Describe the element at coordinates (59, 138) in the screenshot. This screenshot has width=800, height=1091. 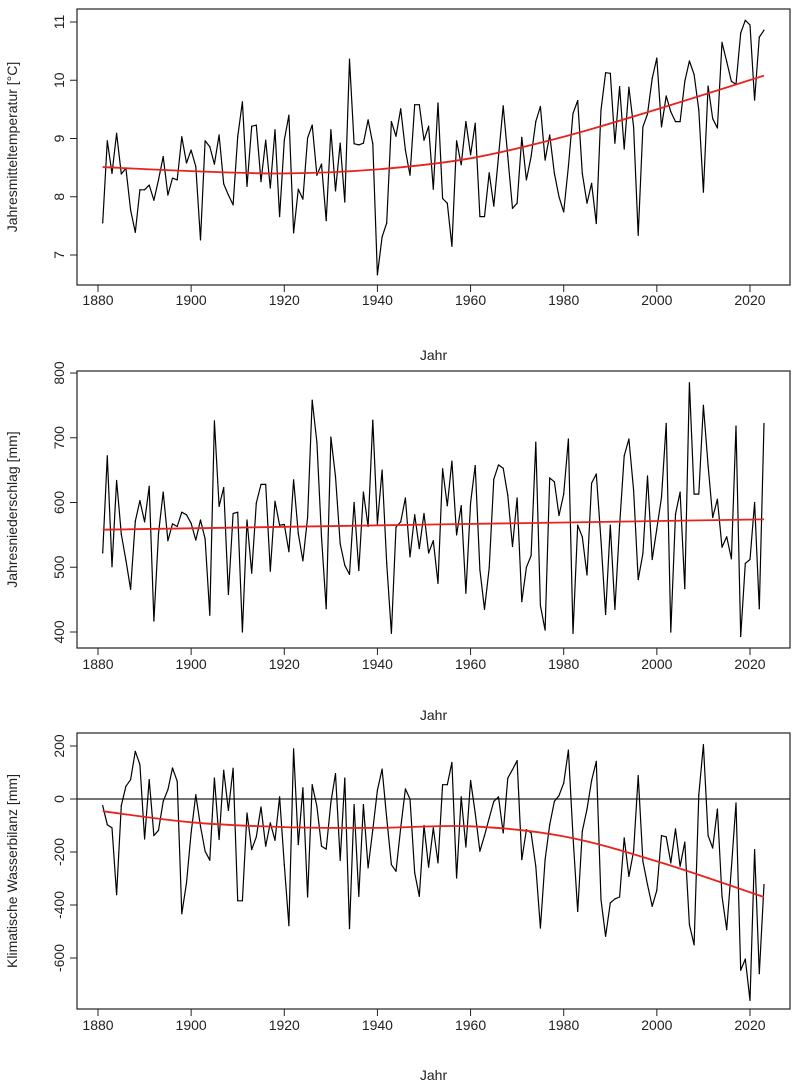
I see `y-tick-label: 9` at that location.